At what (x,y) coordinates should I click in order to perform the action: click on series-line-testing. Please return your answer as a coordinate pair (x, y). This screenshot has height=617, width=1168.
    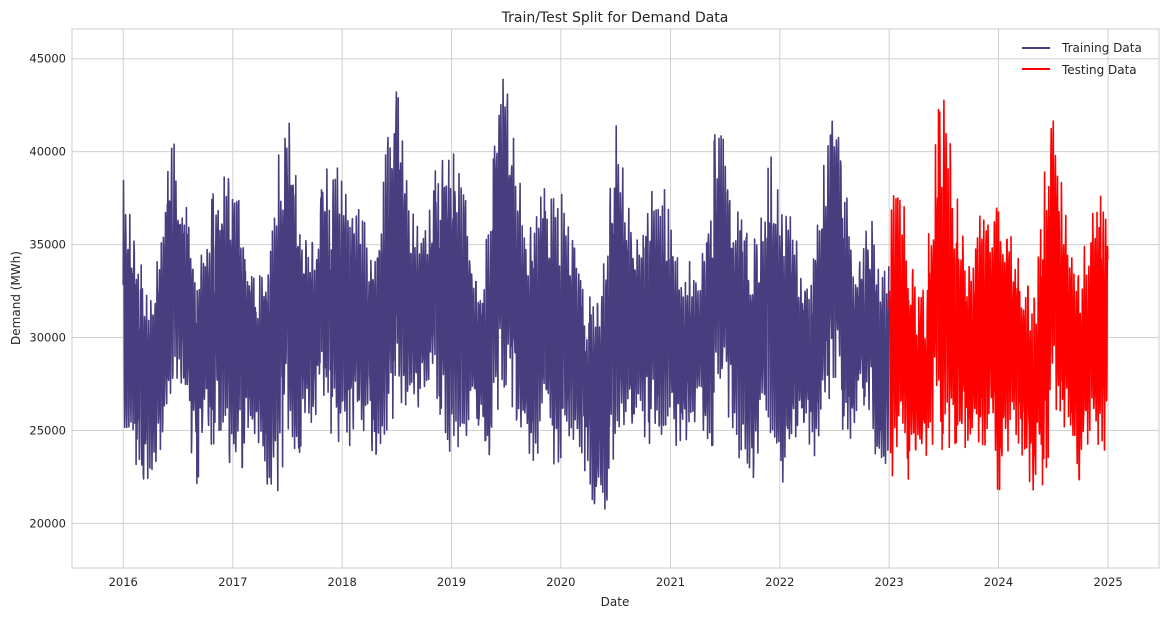
    Looking at the image, I should click on (998, 295).